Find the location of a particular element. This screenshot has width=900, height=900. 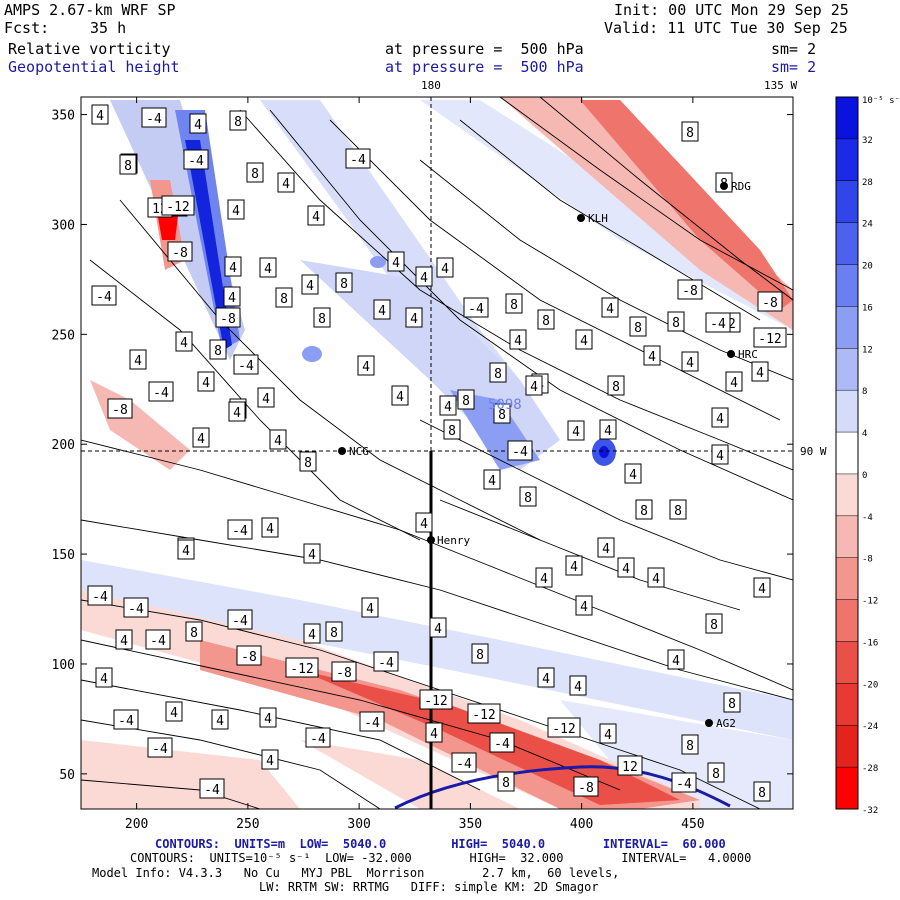

forecast-hours: 35 h is located at coordinates (108, 28).